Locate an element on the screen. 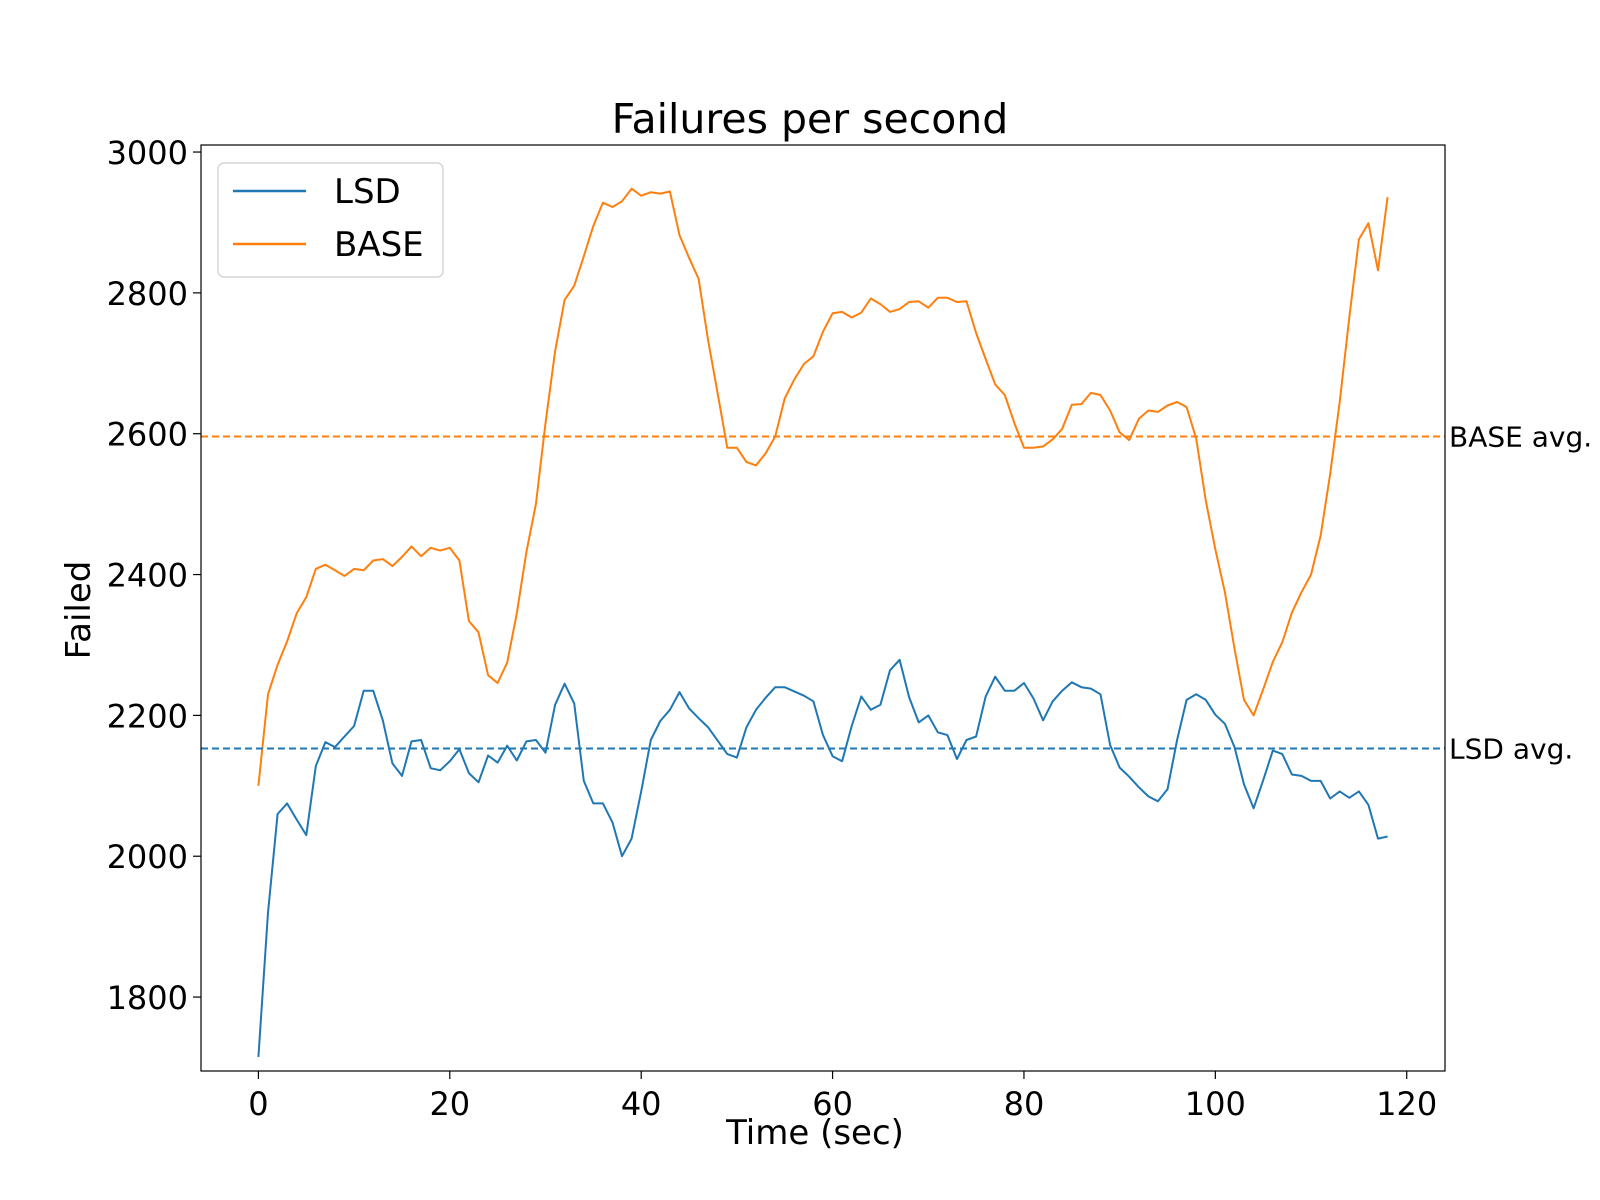  x-tick-label: 20 is located at coordinates (449, 1104).